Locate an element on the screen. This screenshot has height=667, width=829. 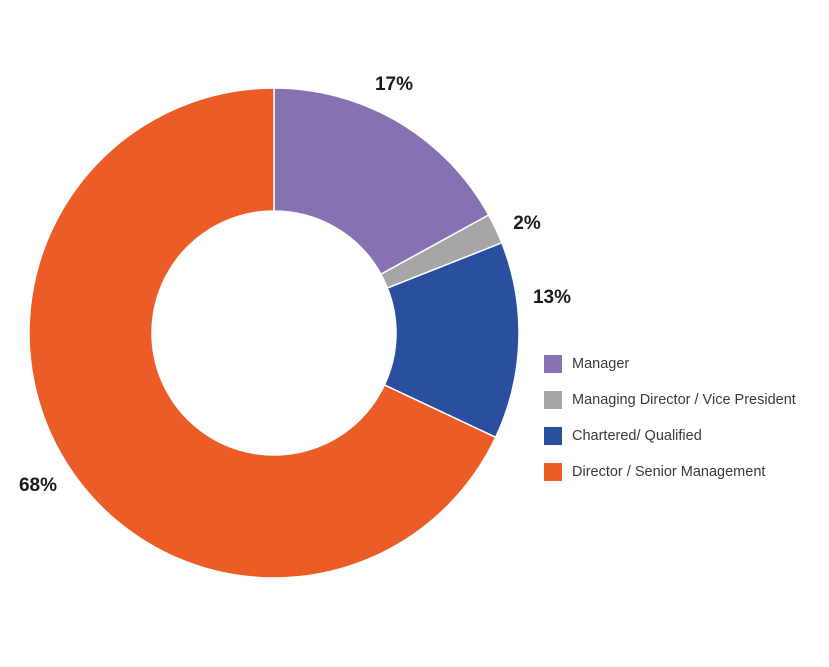
legend-item-chartered: Chartered/ Qualified is located at coordinates (670, 436).